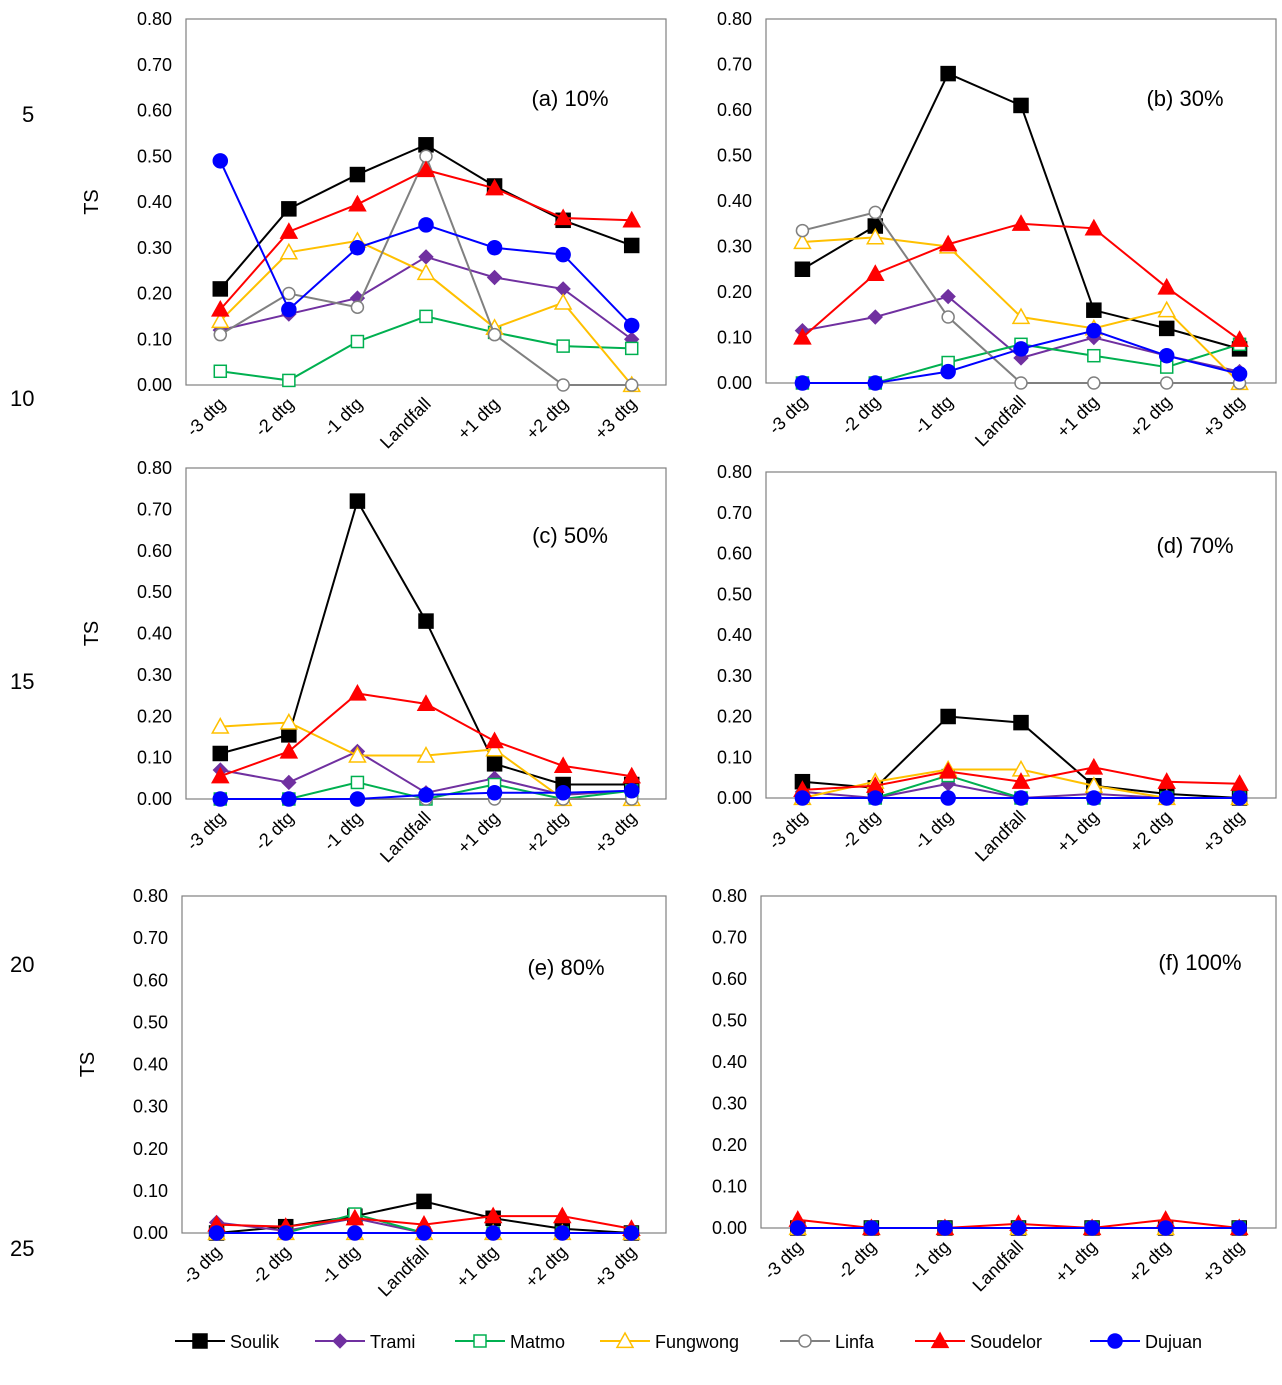 The width and height of the screenshot is (1282, 1385). I want to click on panel-title: (c) 50%, so click(570, 535).